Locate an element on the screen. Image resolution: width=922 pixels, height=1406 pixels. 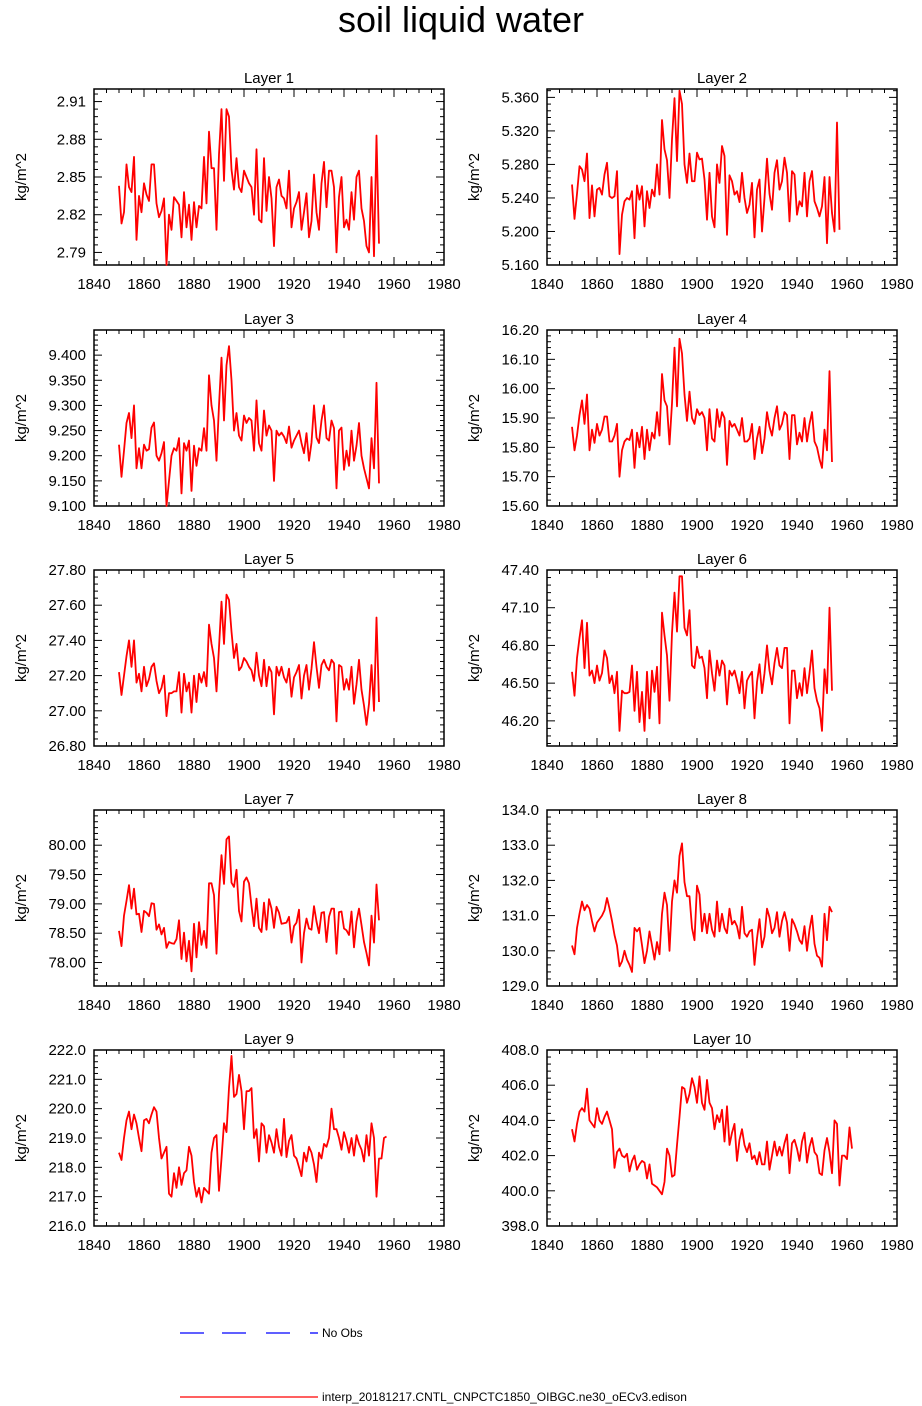
chart-2-xtick-label-1920: 1920 is located at coordinates (746, 284).